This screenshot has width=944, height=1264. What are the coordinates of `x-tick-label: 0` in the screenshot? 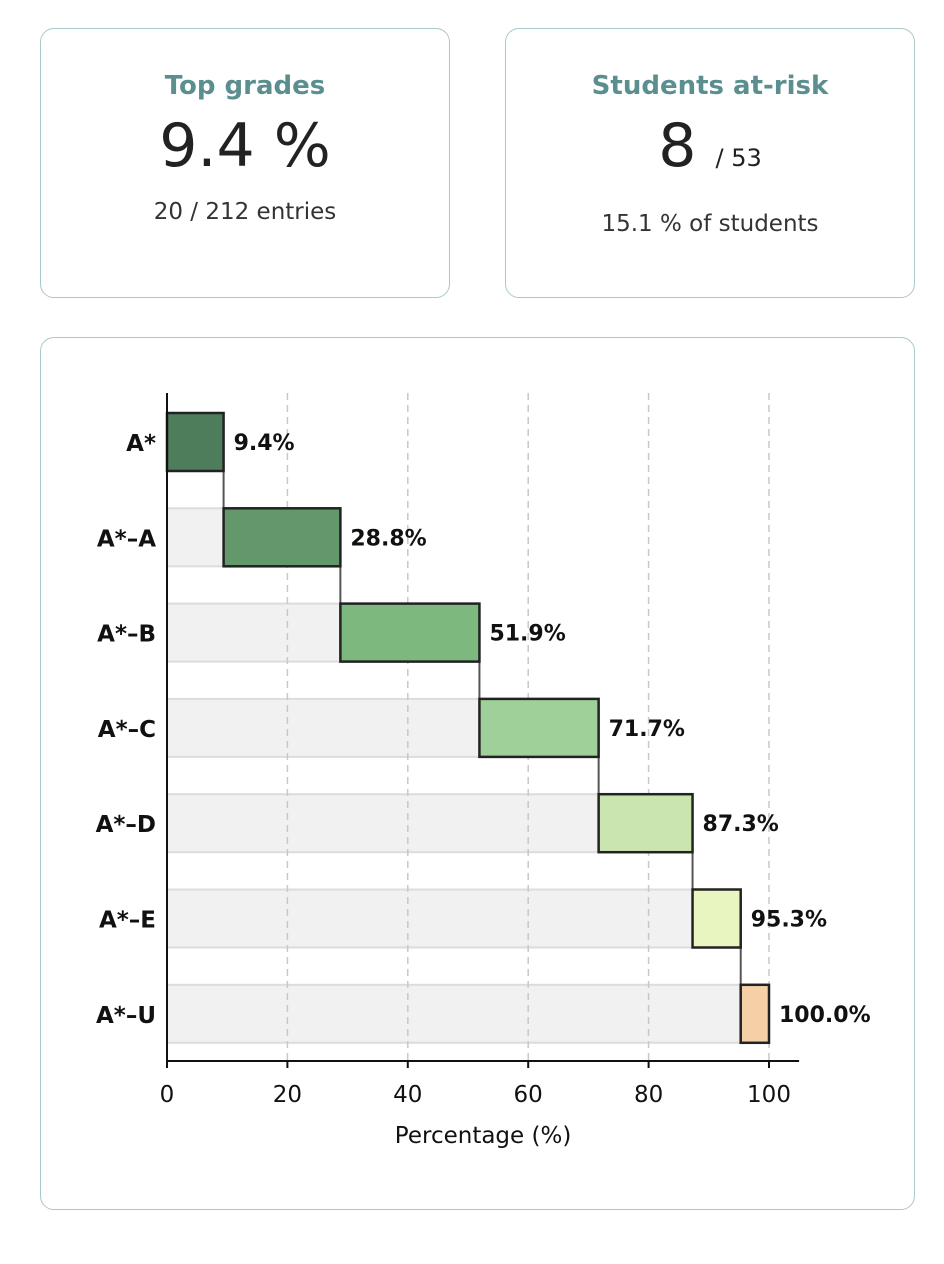 It's located at (167, 1095).